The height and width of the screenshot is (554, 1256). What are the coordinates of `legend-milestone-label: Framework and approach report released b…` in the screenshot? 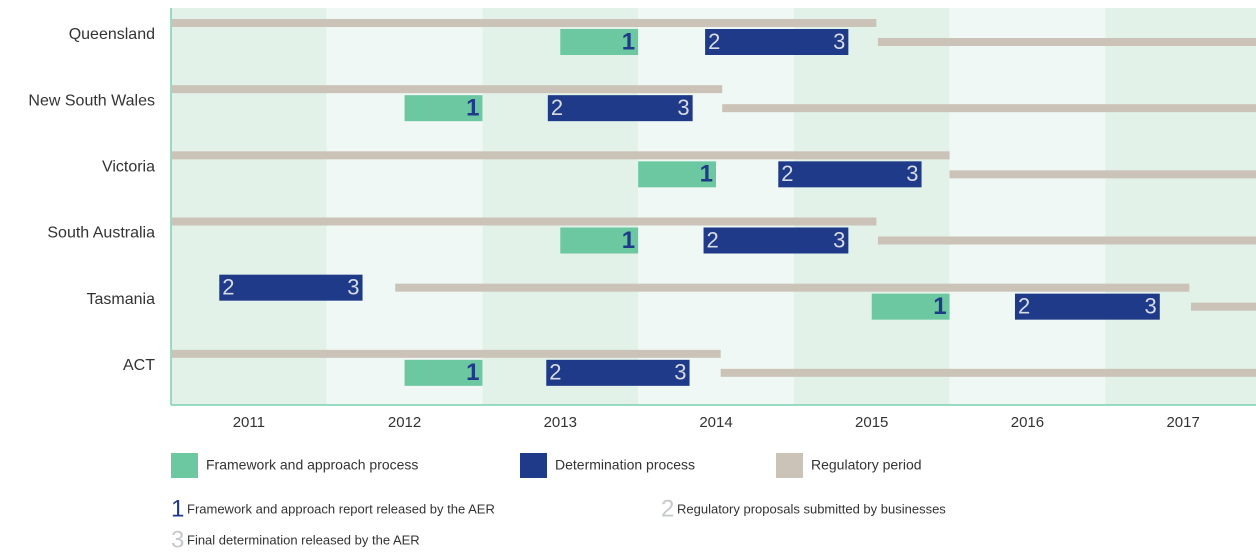 It's located at (341, 508).